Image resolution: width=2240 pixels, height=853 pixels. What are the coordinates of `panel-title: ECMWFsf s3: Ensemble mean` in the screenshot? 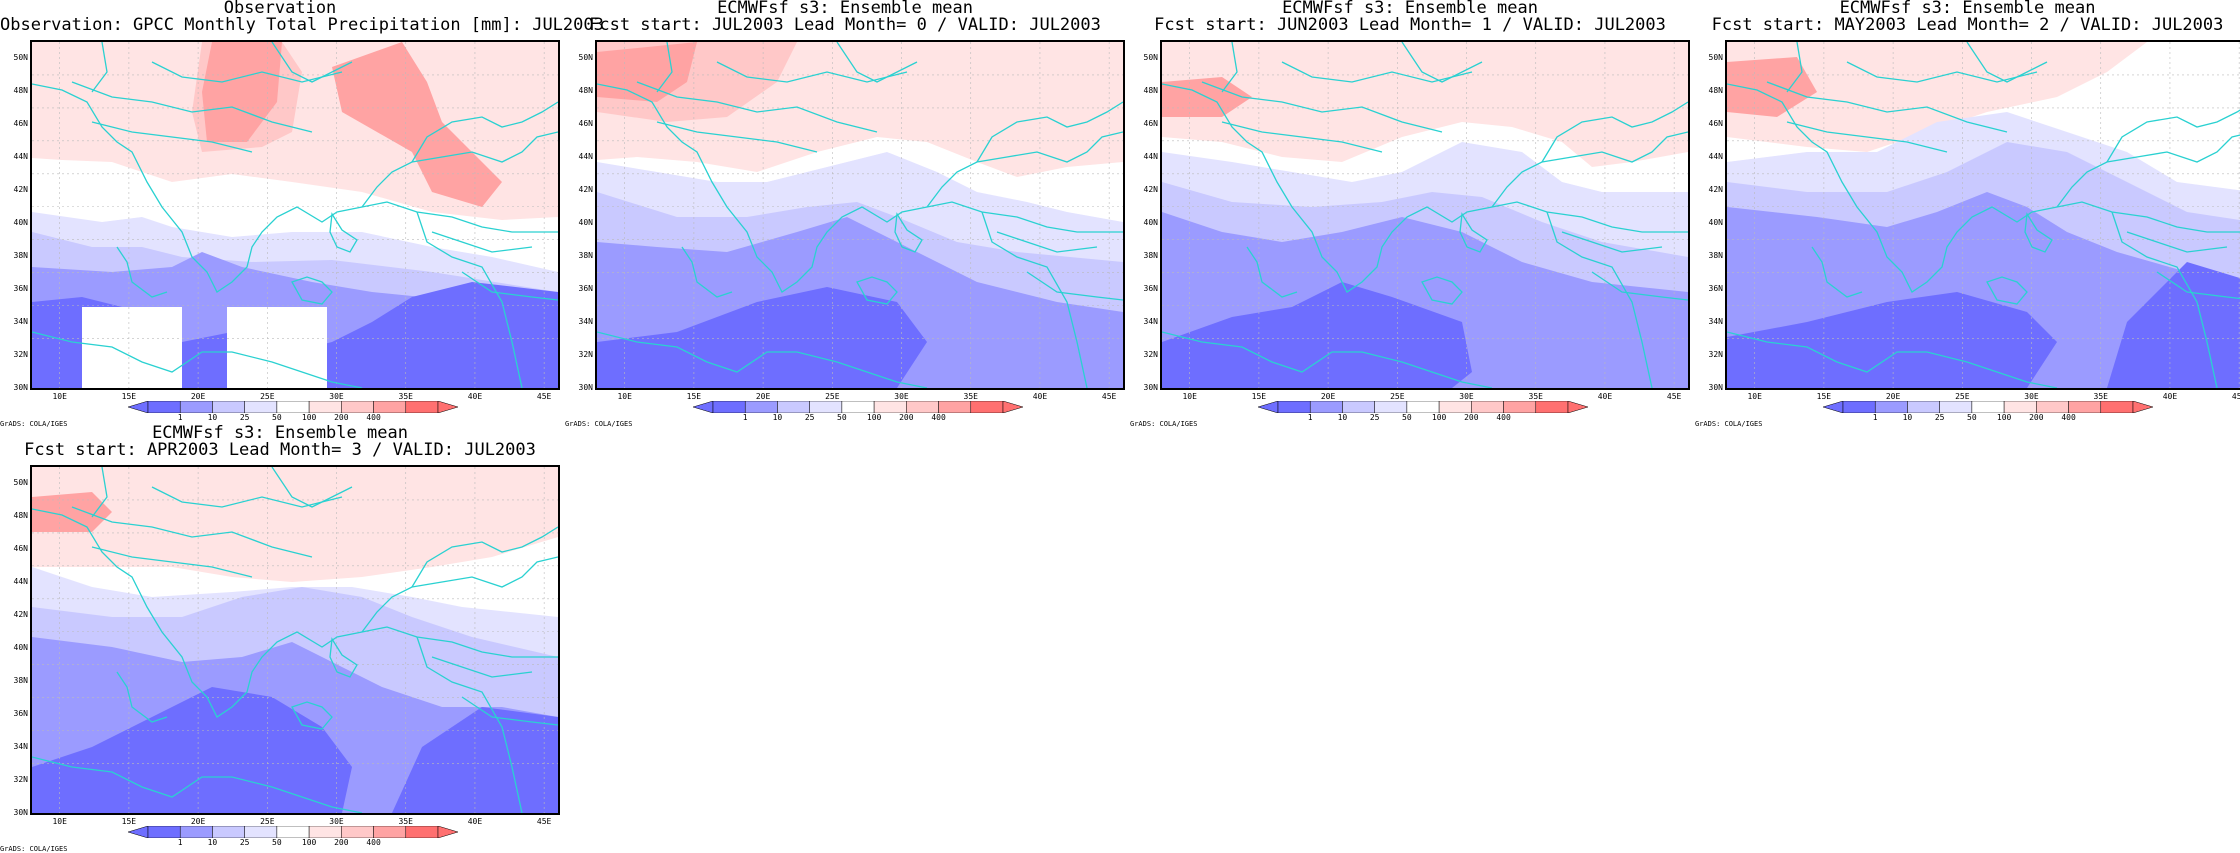 It's located at (1967, 9).